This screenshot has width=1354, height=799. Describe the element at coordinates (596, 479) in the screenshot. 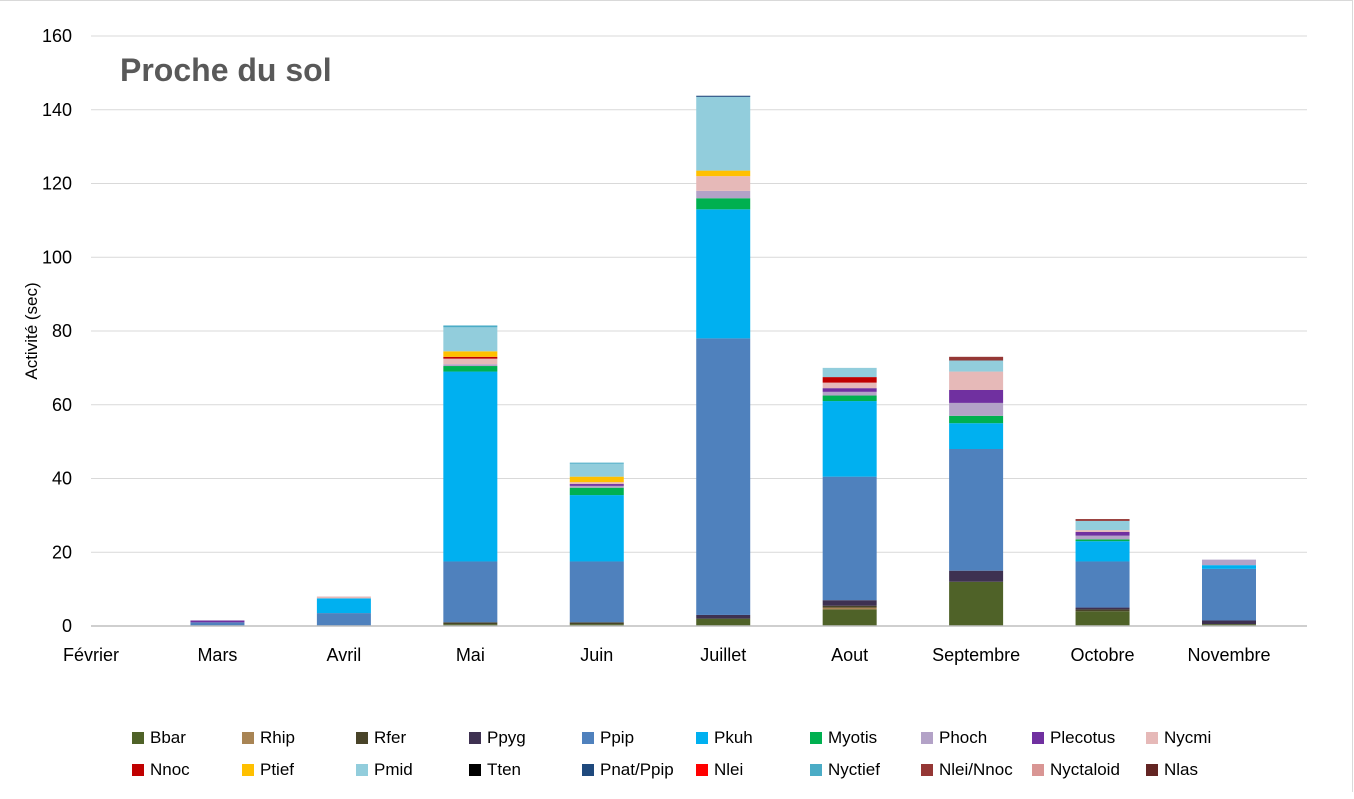

I see `bar-segment-ptief` at that location.